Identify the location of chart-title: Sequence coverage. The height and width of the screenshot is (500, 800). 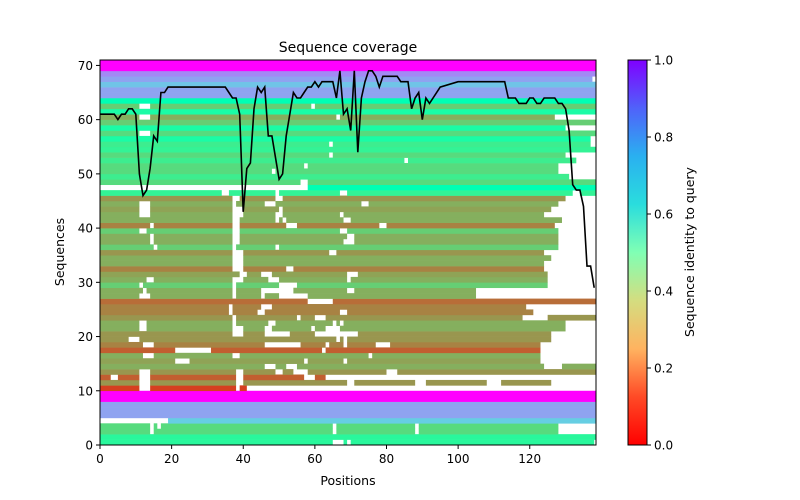
(348, 48).